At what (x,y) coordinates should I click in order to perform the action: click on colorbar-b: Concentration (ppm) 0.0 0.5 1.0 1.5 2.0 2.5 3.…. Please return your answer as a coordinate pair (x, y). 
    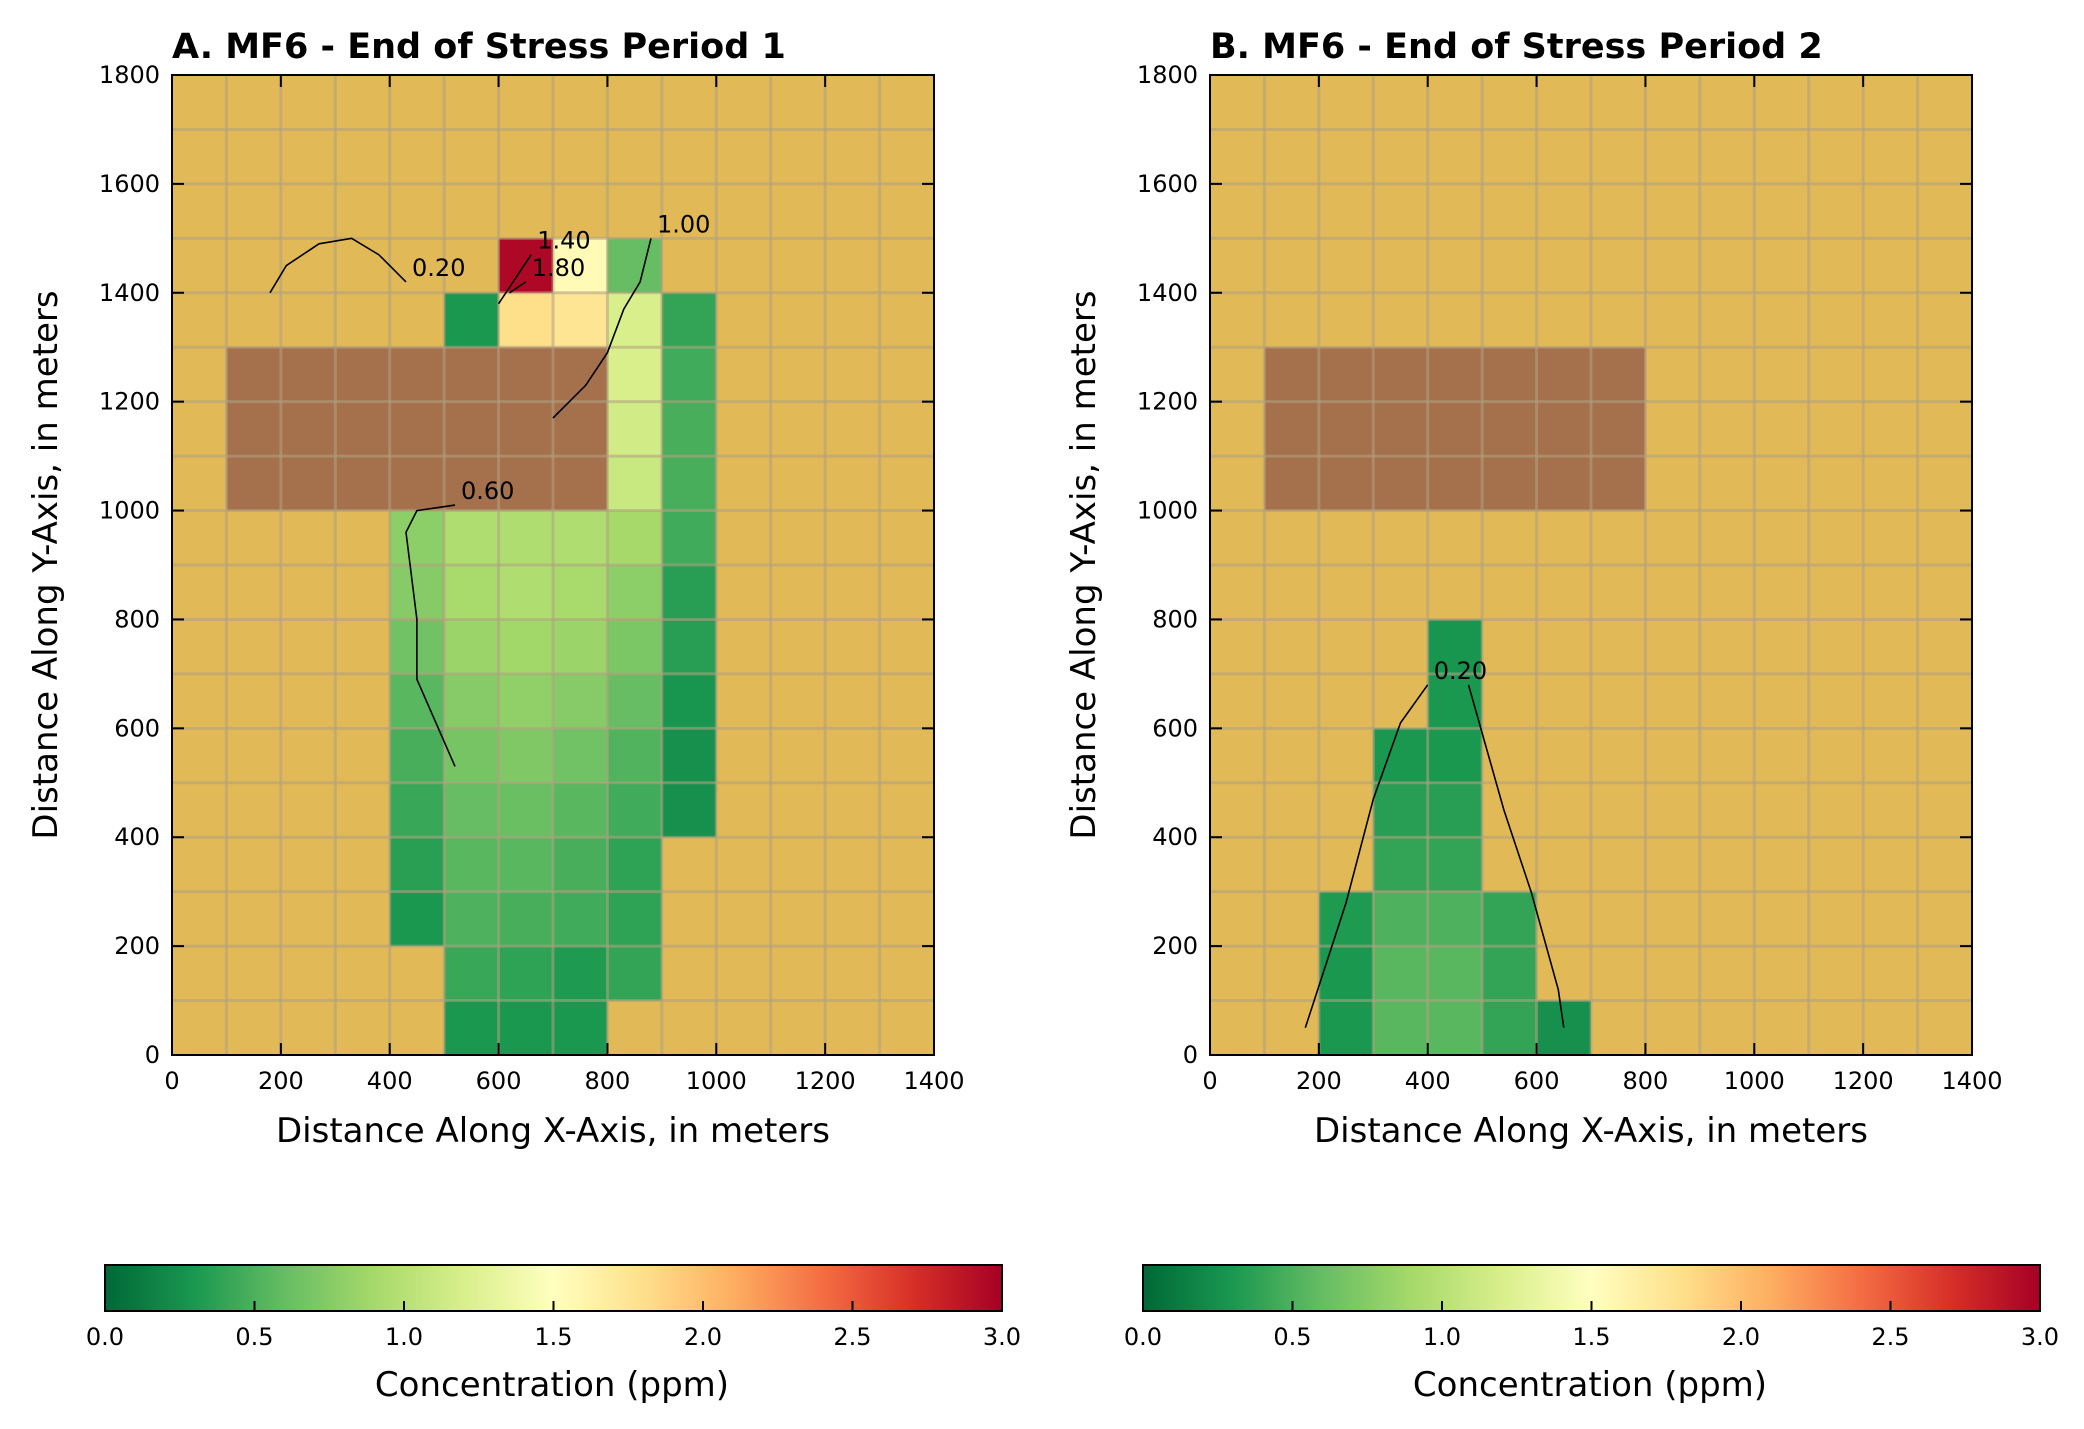
    Looking at the image, I should click on (1591, 1334).